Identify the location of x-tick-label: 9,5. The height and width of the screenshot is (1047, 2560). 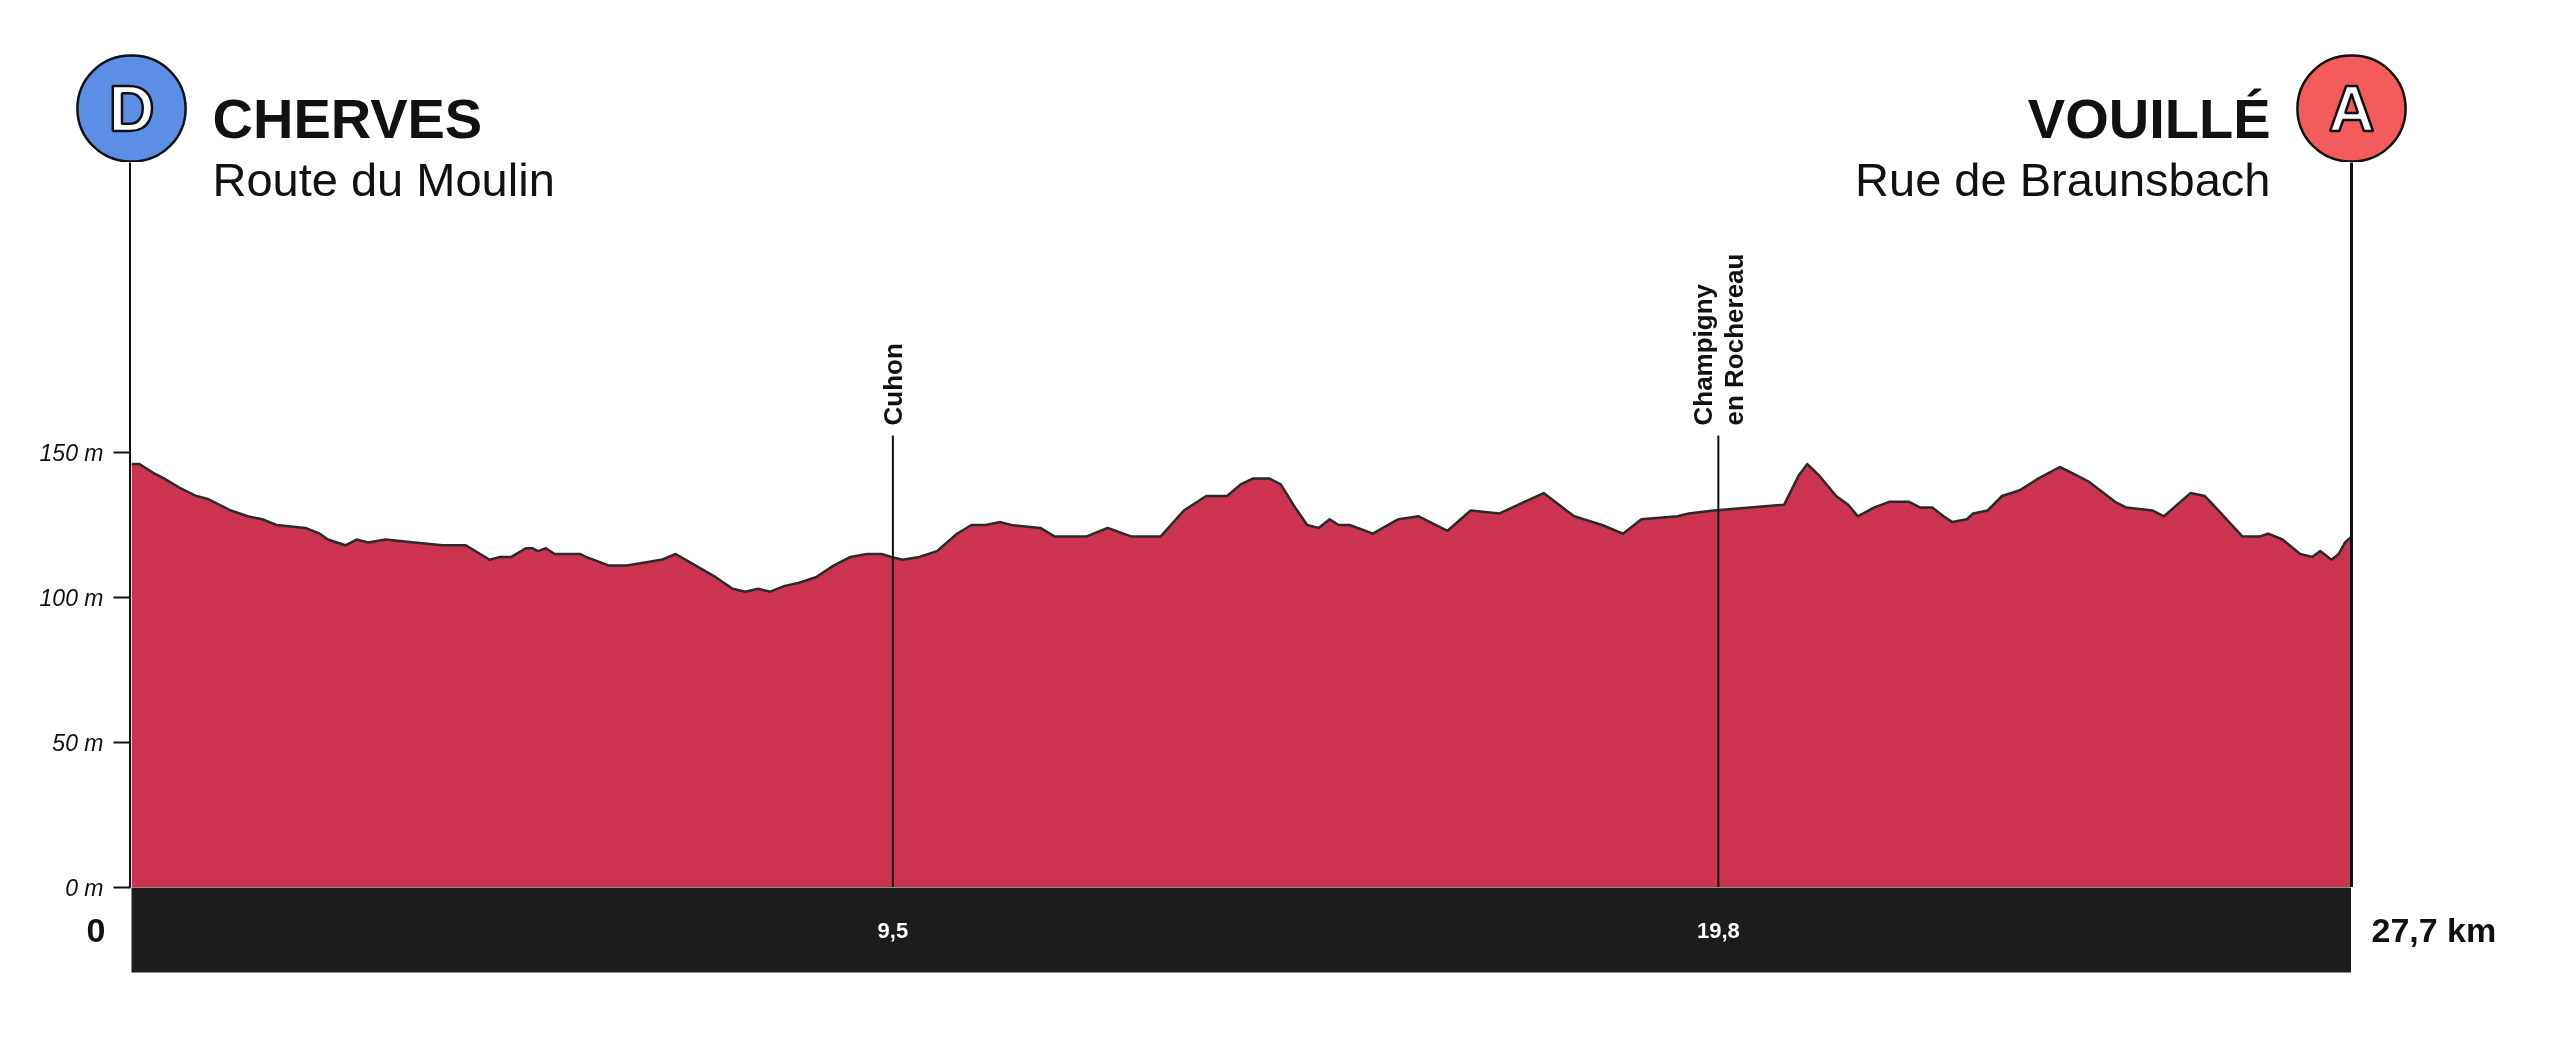
(893, 930).